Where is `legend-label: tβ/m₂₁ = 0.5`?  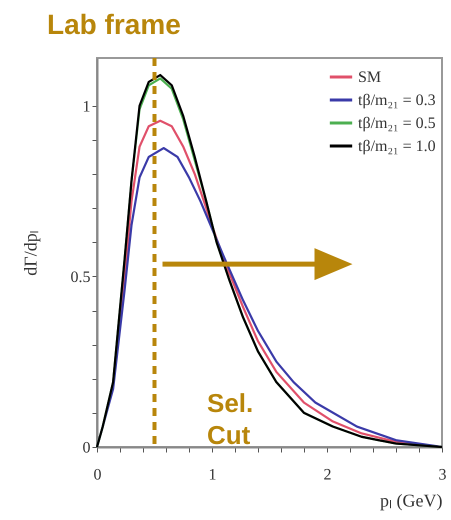
legend-label: tβ/m₂₁ = 0.5 is located at coordinates (397, 123).